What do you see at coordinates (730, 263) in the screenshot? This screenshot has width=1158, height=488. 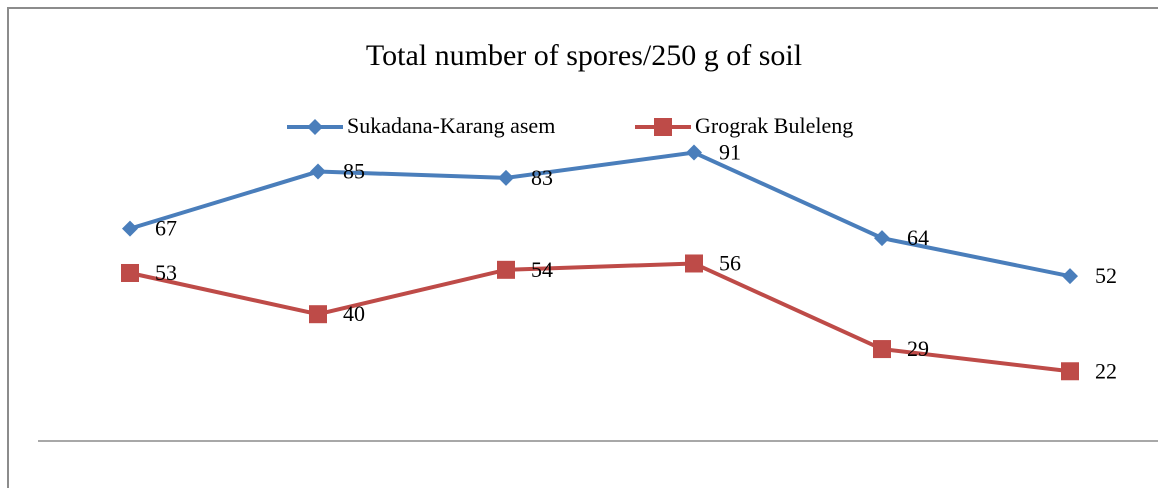 I see `data-label: 56` at bounding box center [730, 263].